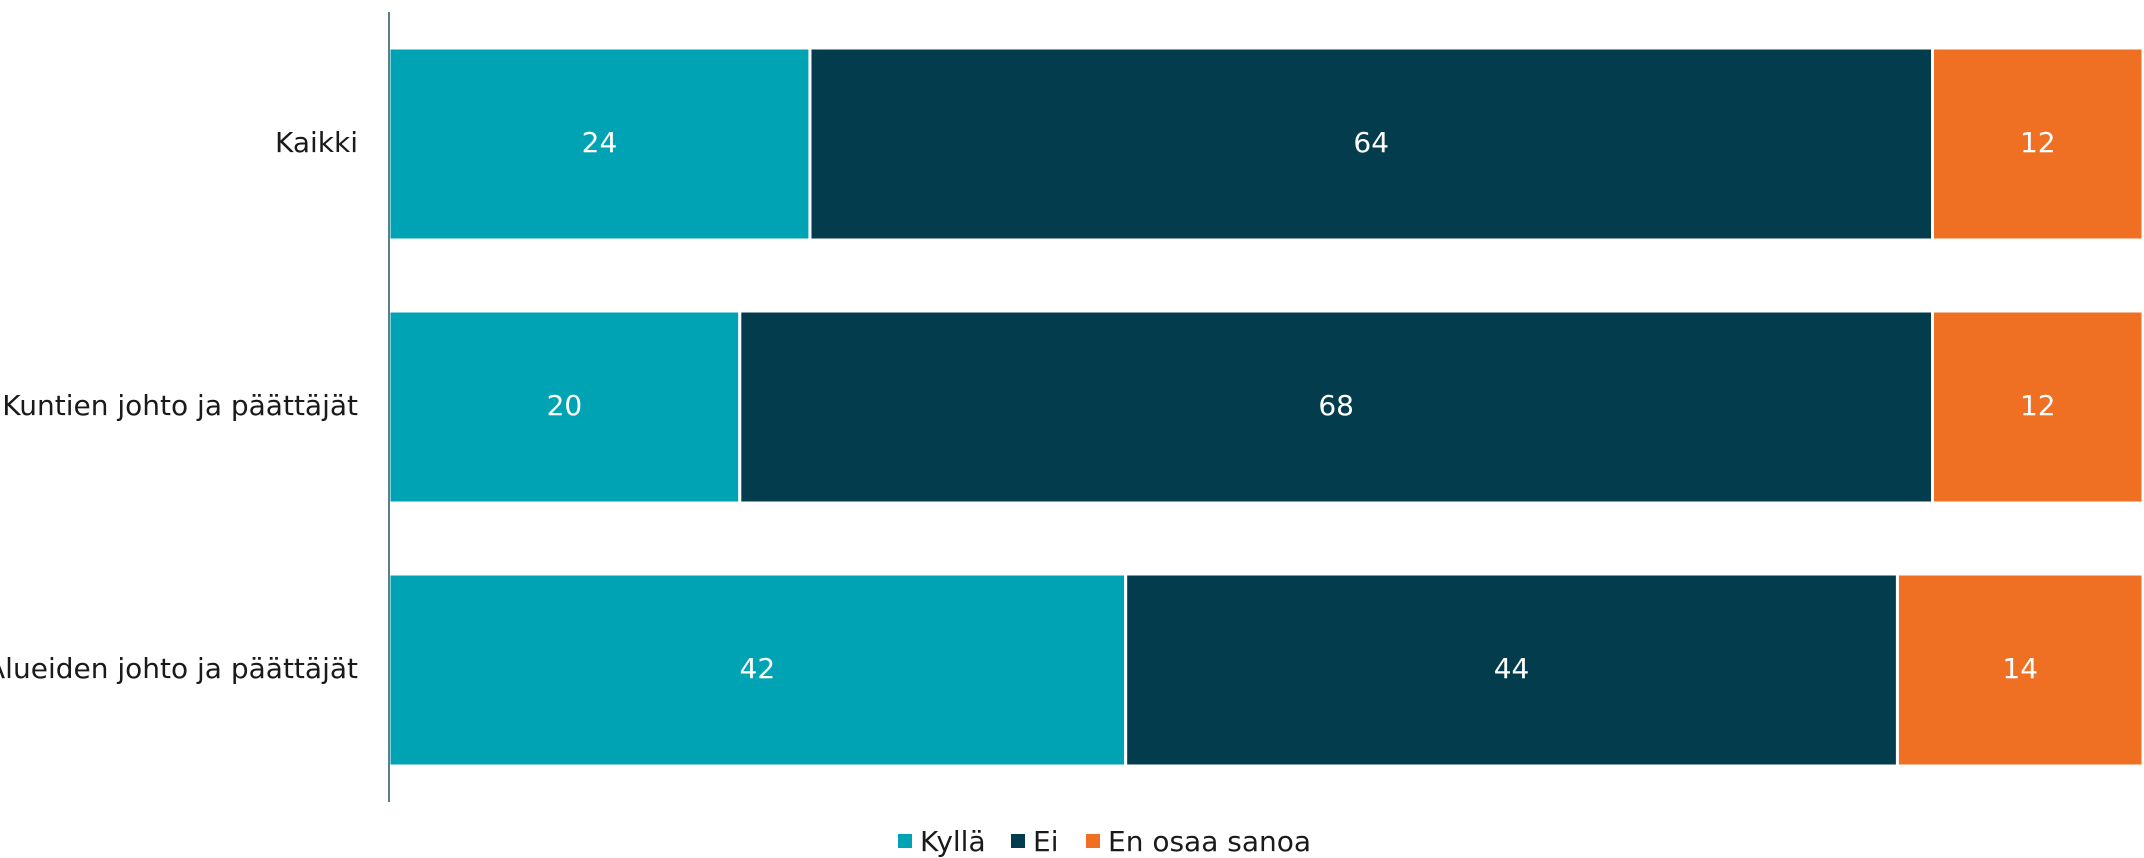 This screenshot has width=2144, height=858. I want to click on category-label: Kuntien johto ja päättäjät, so click(180, 405).